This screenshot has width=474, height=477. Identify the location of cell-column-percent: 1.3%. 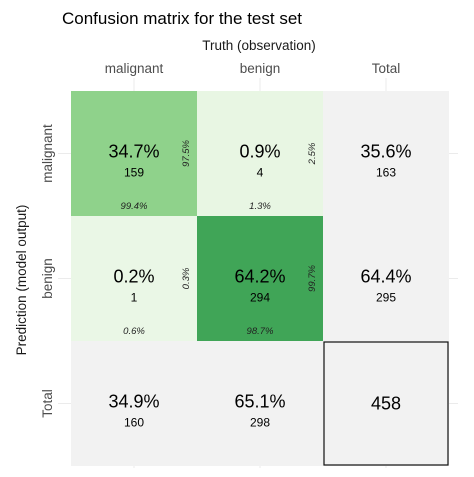
(260, 206).